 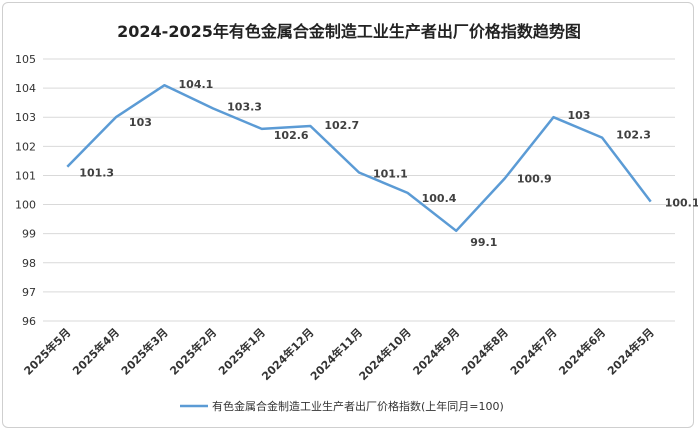 I want to click on legend-label: 有色金属合金制造工业生产者出厂价格指数(上年同月=100), so click(x=358, y=406).